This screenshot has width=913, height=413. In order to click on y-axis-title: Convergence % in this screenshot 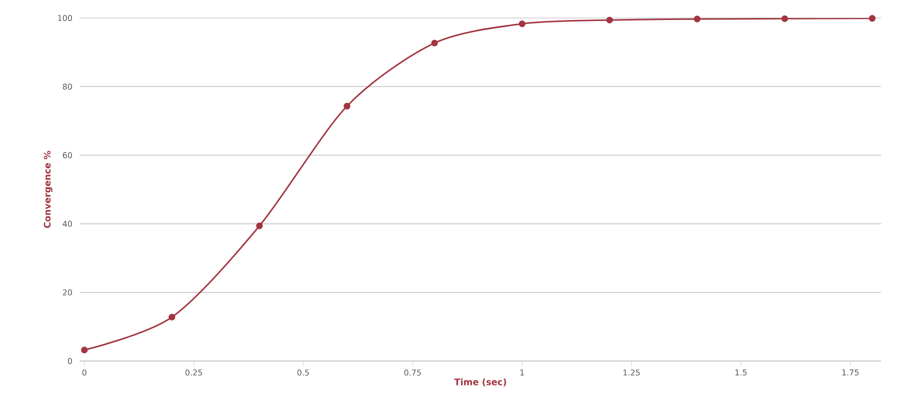, I will do `click(48, 189)`.